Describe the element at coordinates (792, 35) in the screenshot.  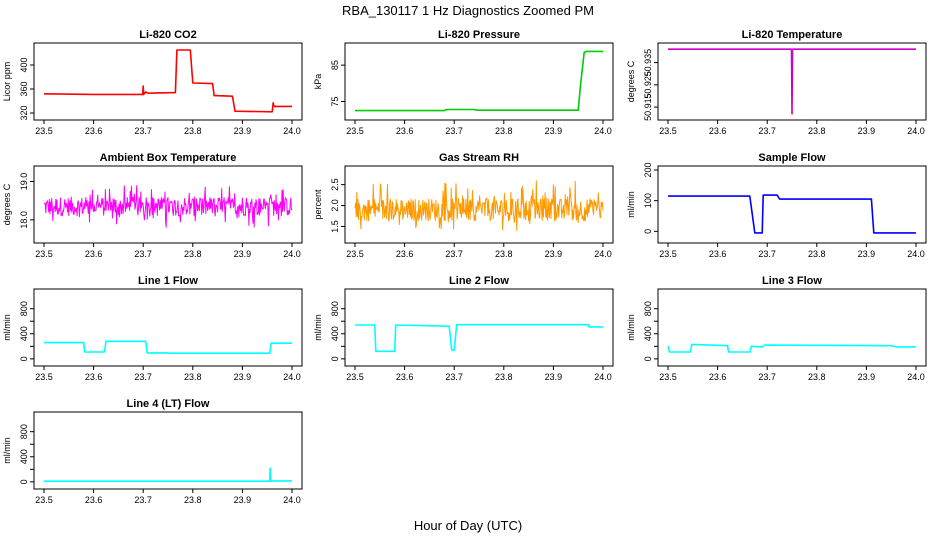
I see `panel-title: Li-820 Temperature` at that location.